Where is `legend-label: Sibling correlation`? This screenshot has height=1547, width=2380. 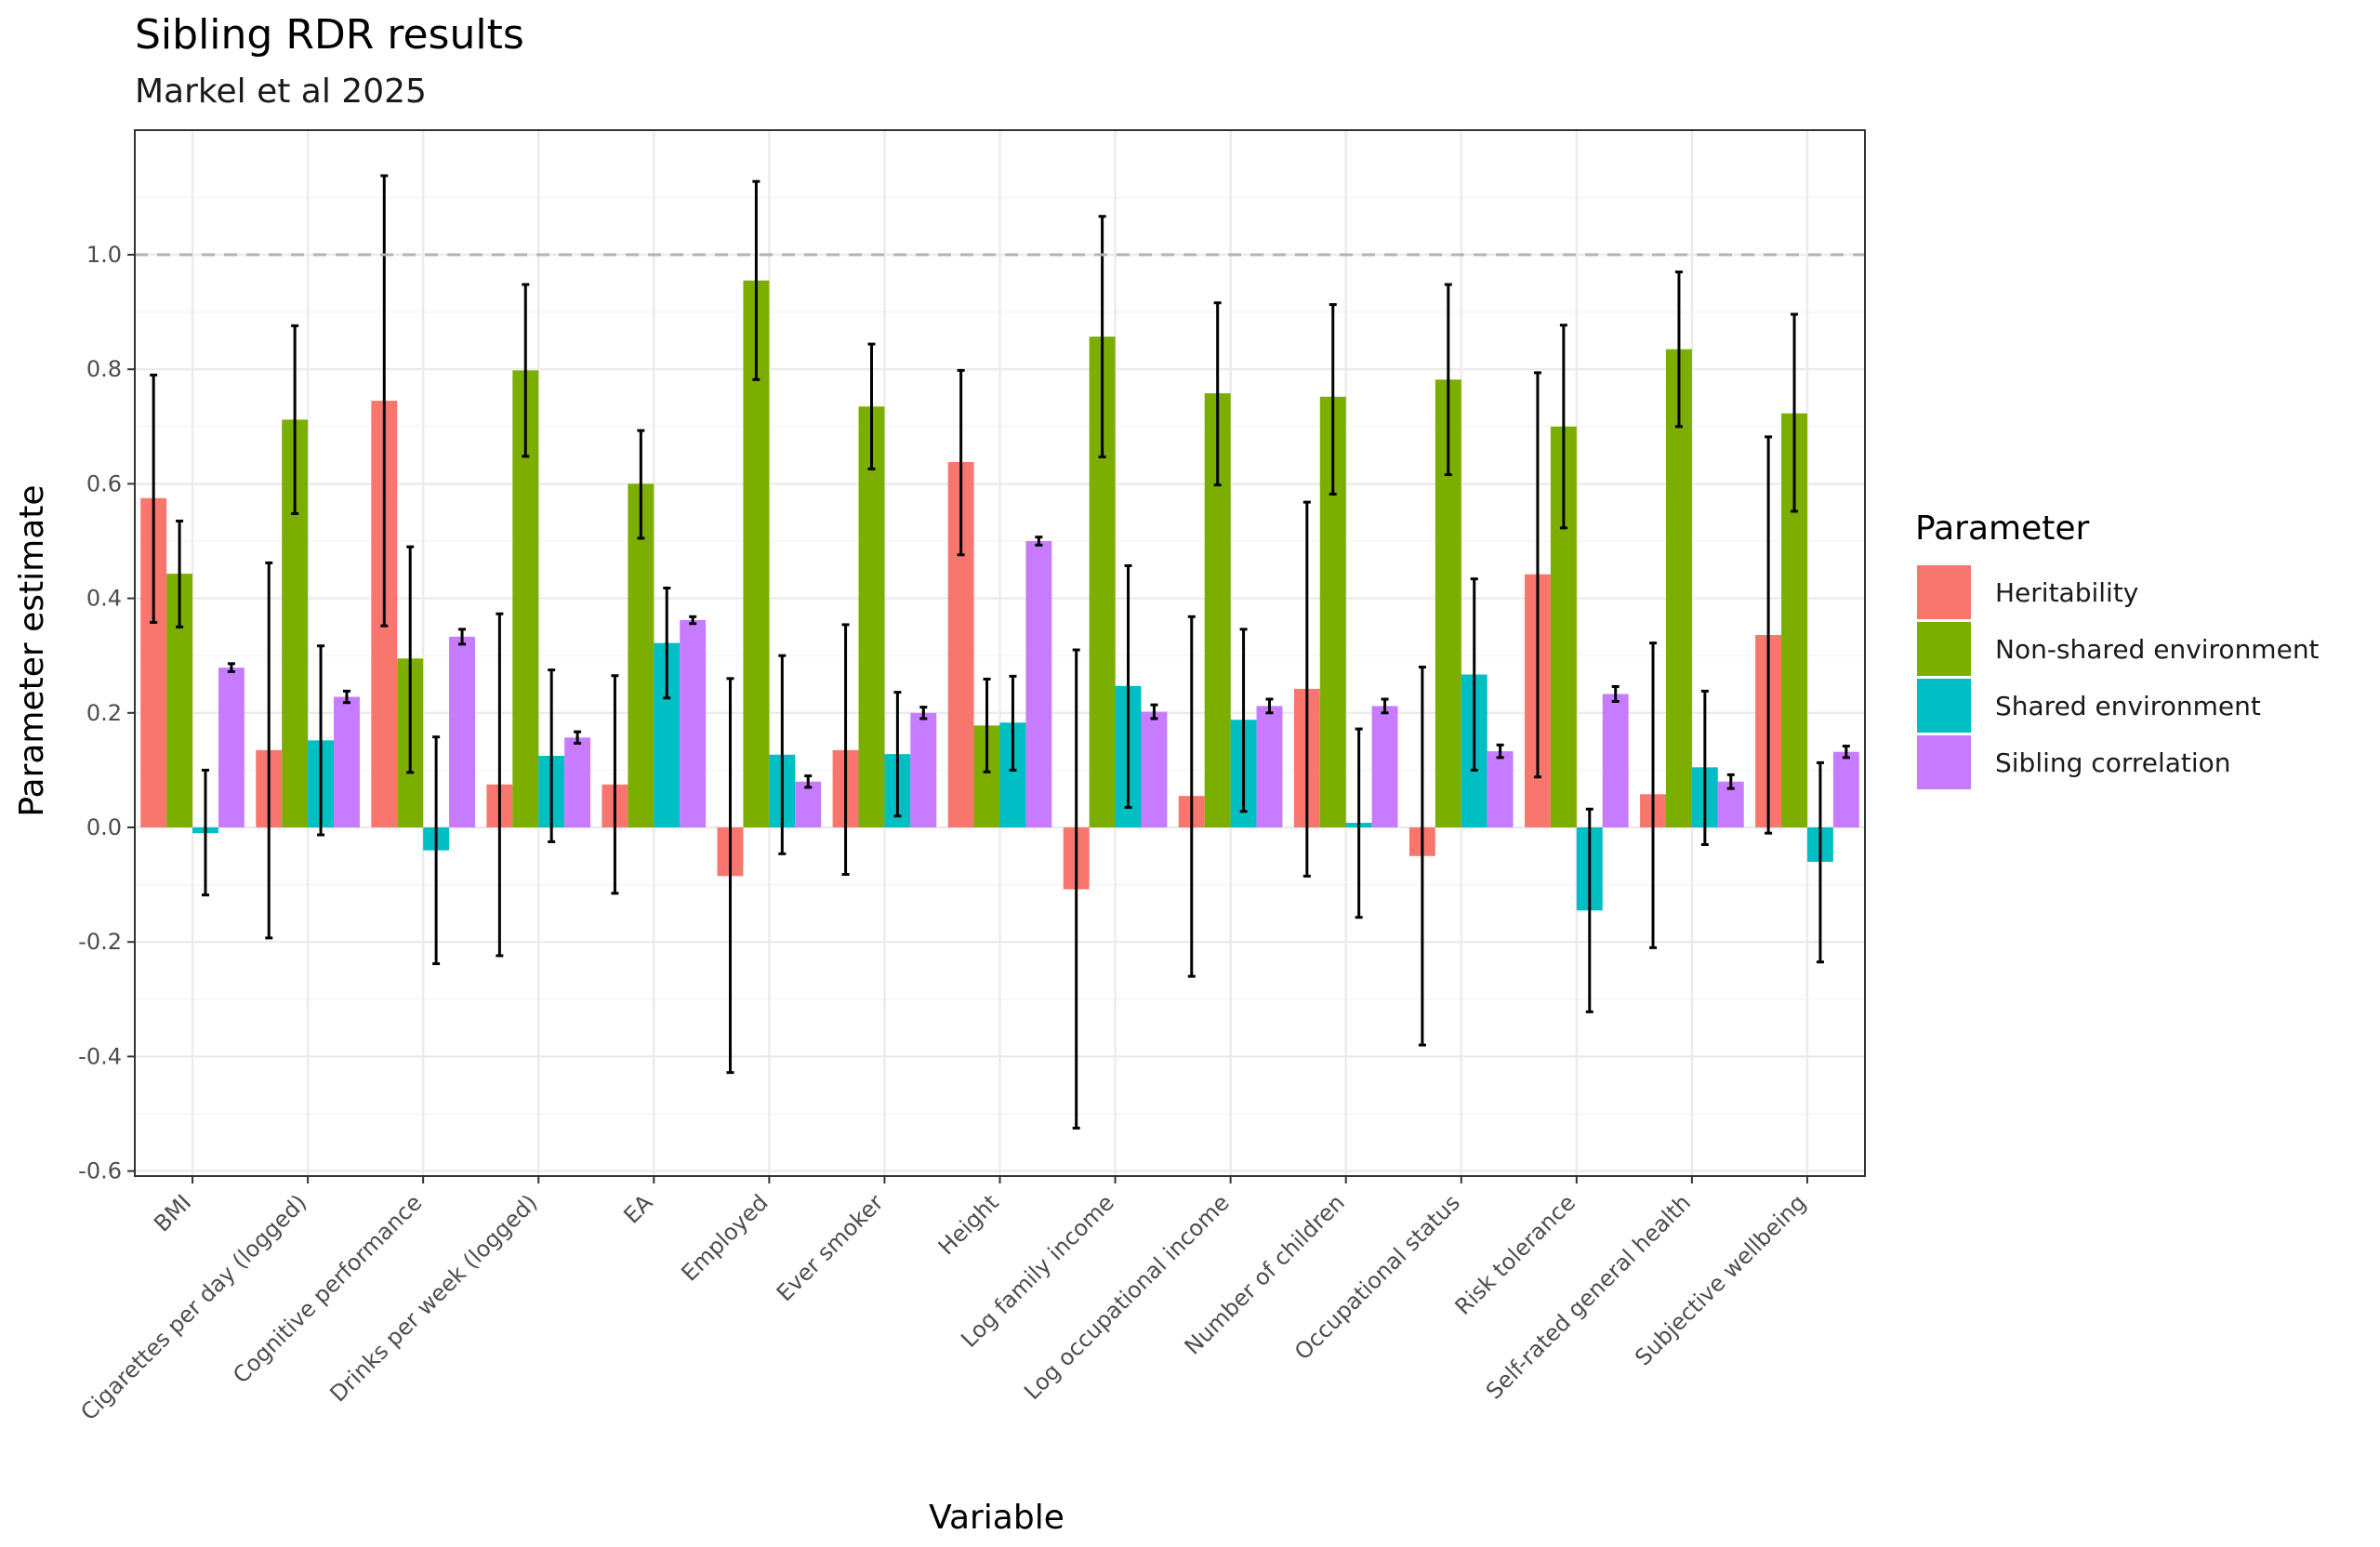
legend-label: Sibling correlation is located at coordinates (2113, 762).